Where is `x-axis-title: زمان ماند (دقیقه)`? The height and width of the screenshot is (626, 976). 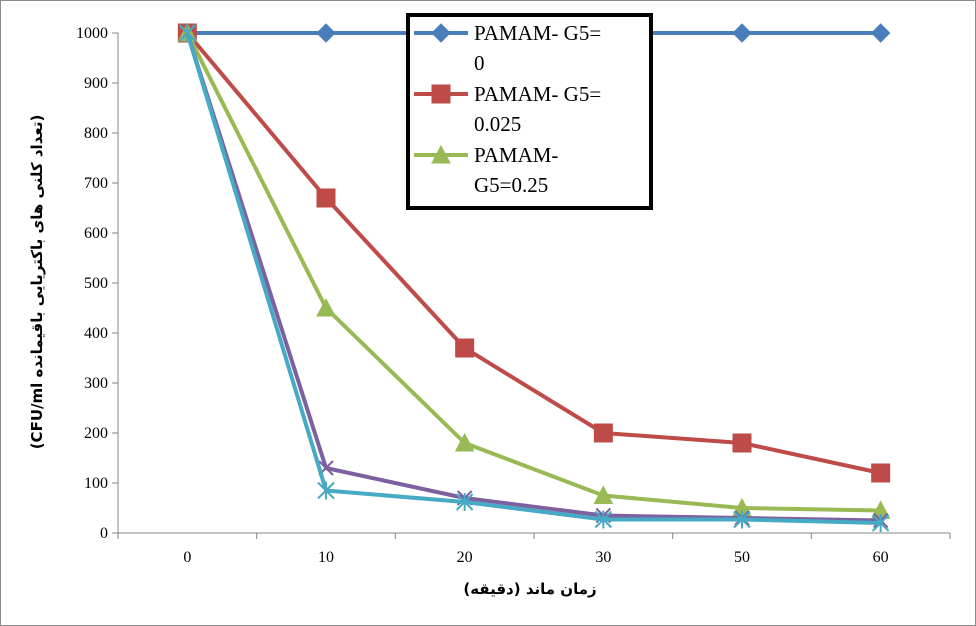
x-axis-title: زمان ماند (دقیقه) is located at coordinates (529, 589).